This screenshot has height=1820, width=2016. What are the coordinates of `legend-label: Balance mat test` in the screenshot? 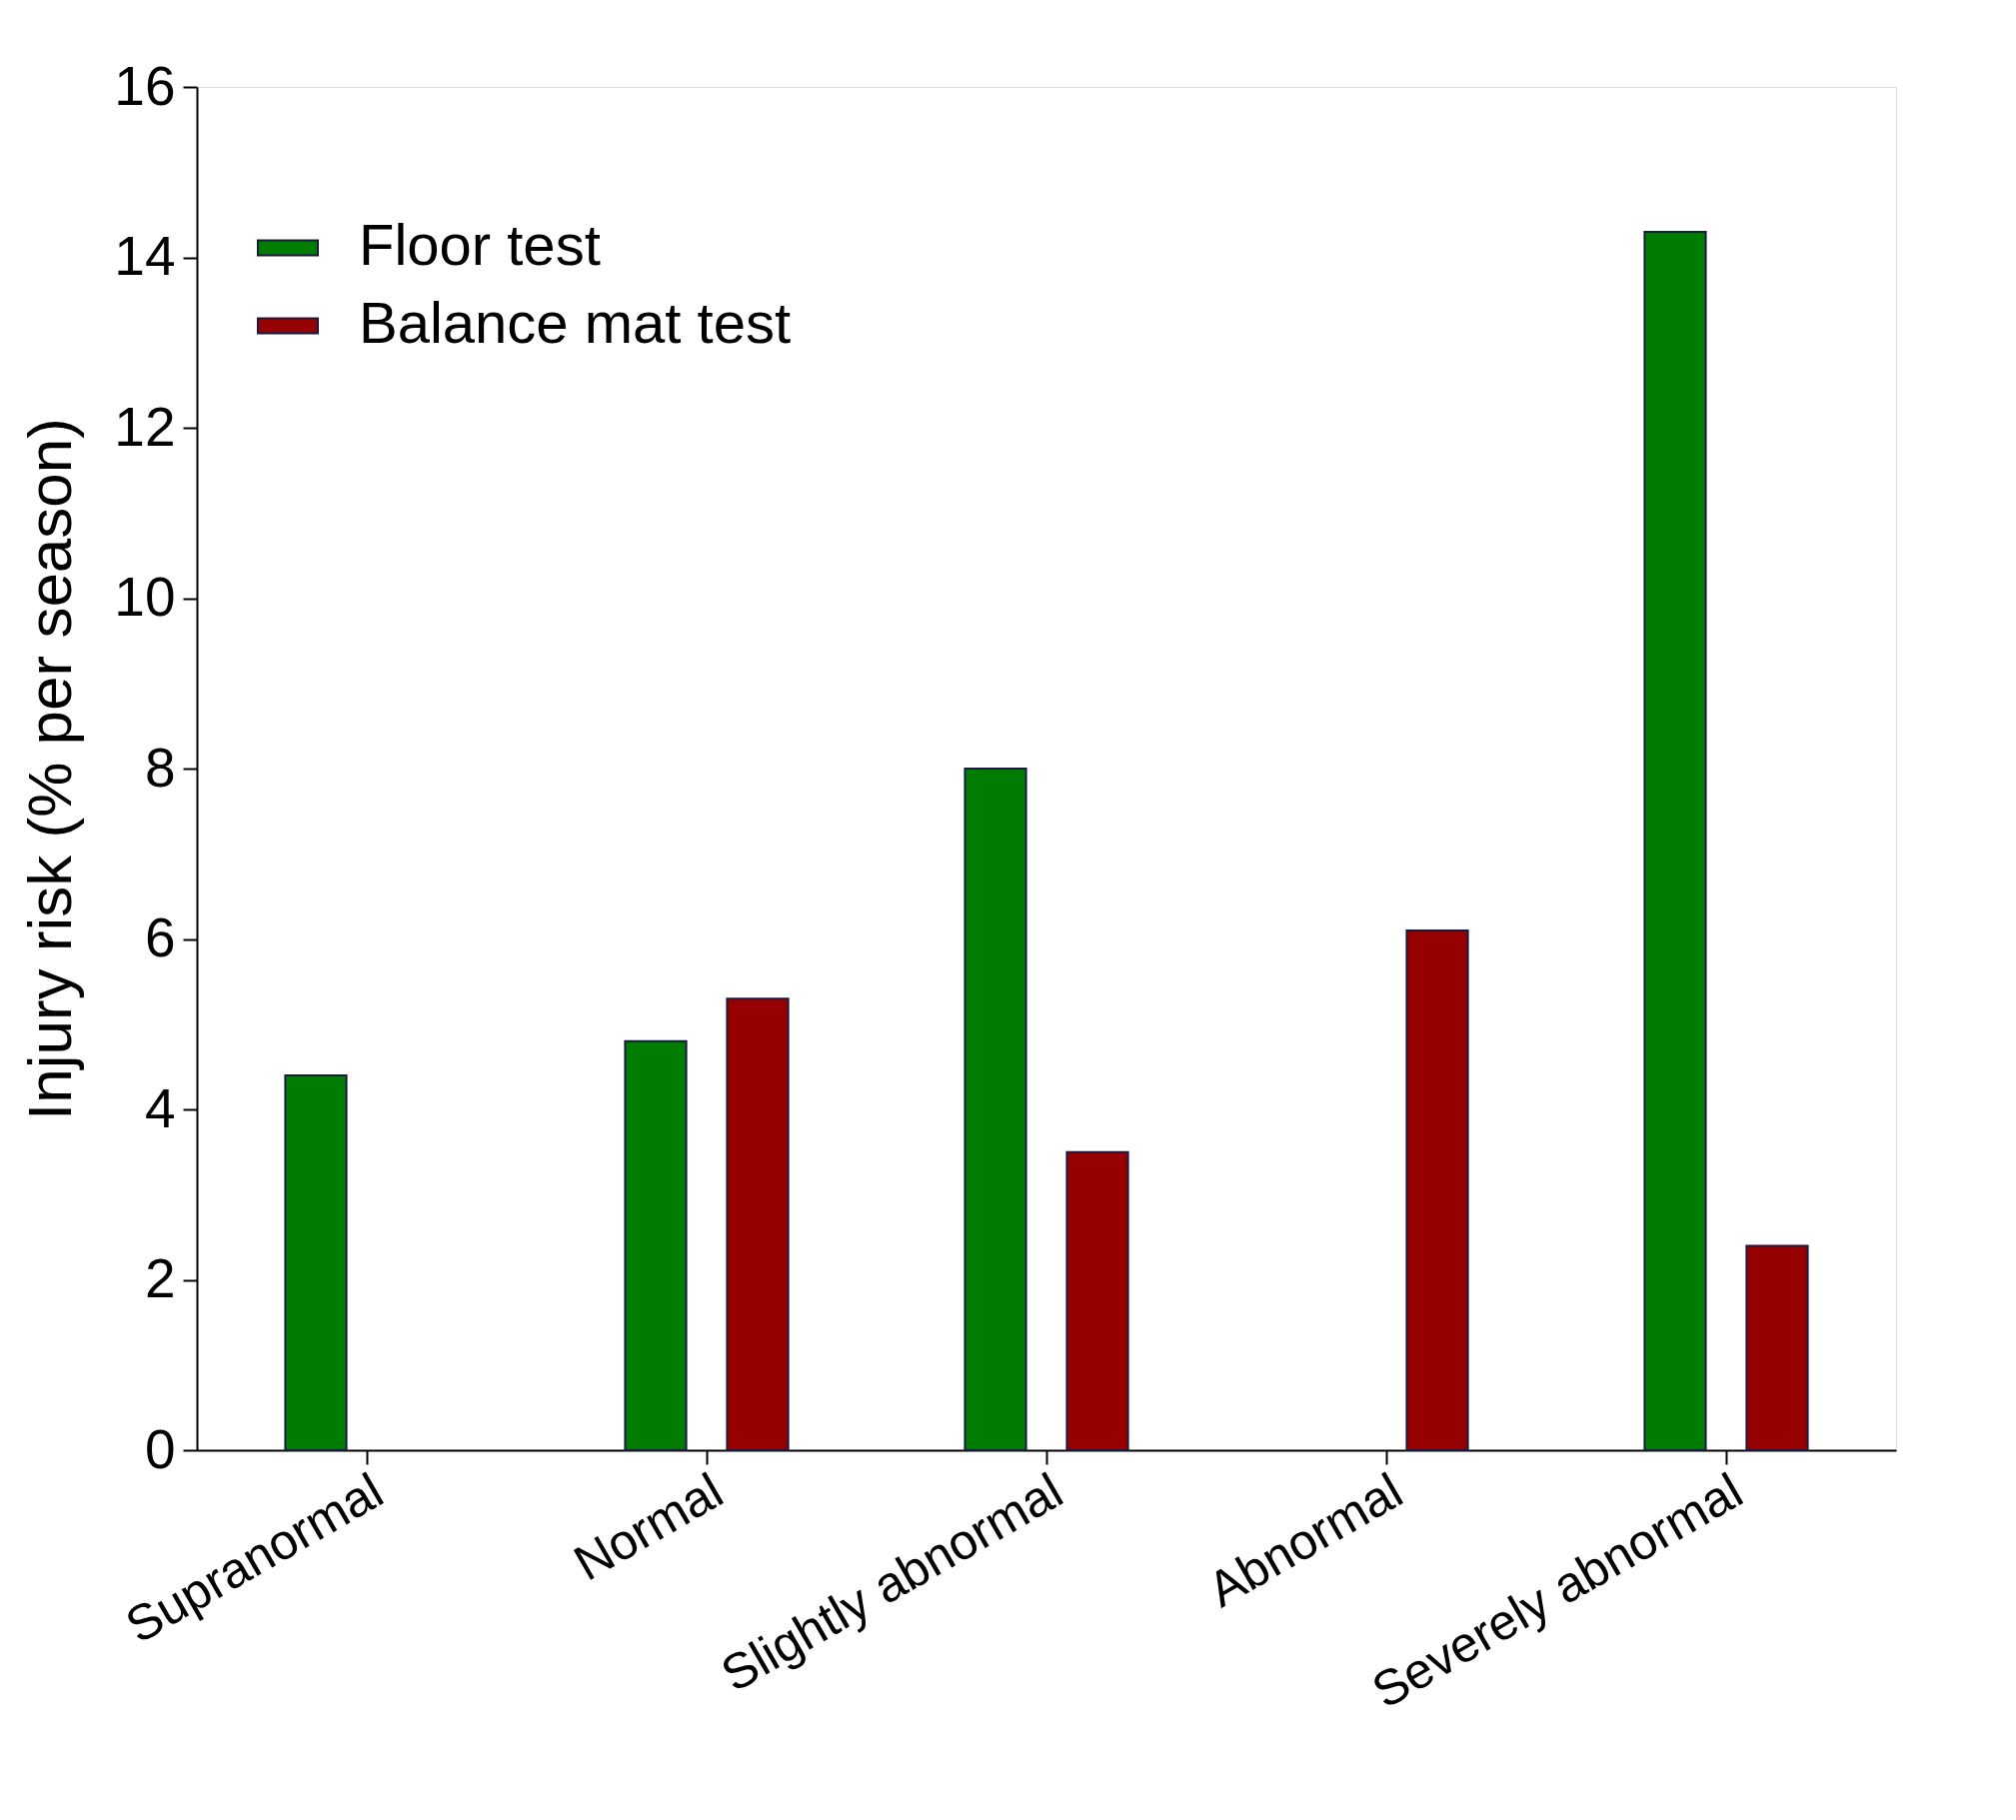 It's located at (575, 322).